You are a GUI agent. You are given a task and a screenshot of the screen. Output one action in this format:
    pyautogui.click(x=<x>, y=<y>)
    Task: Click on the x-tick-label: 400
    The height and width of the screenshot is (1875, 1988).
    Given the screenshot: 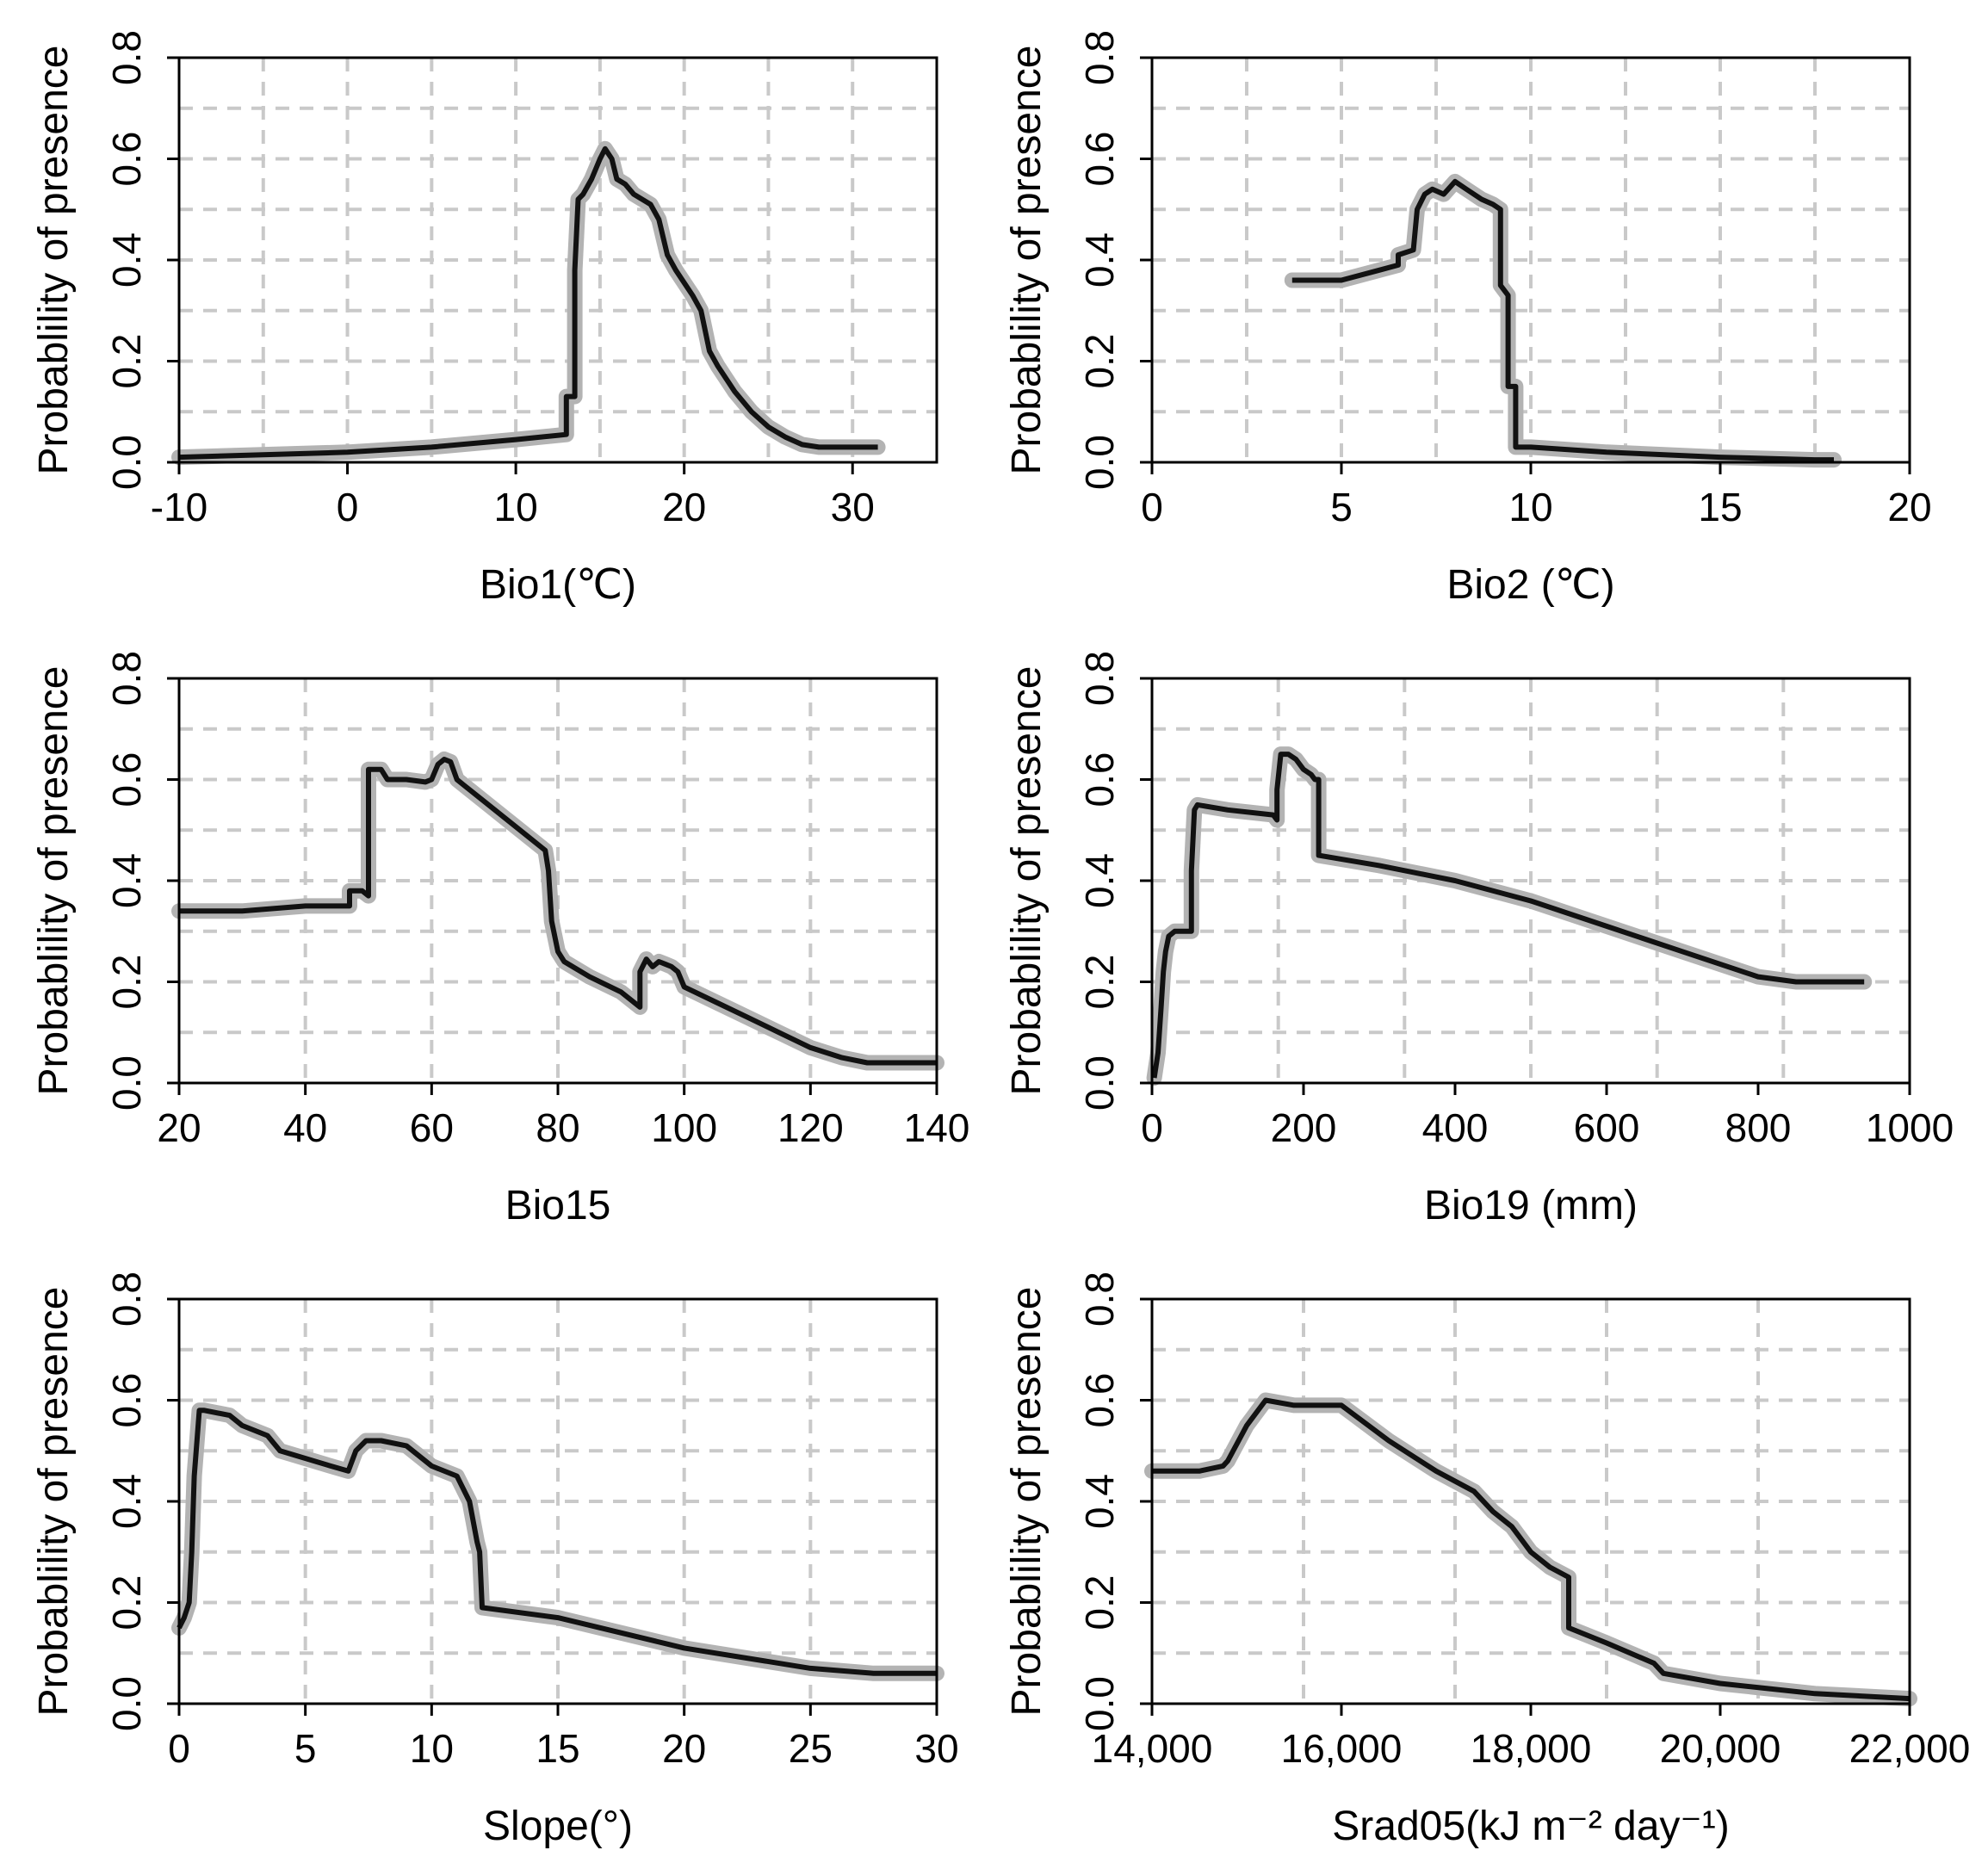 What is the action you would take?
    pyautogui.click(x=1456, y=1127)
    